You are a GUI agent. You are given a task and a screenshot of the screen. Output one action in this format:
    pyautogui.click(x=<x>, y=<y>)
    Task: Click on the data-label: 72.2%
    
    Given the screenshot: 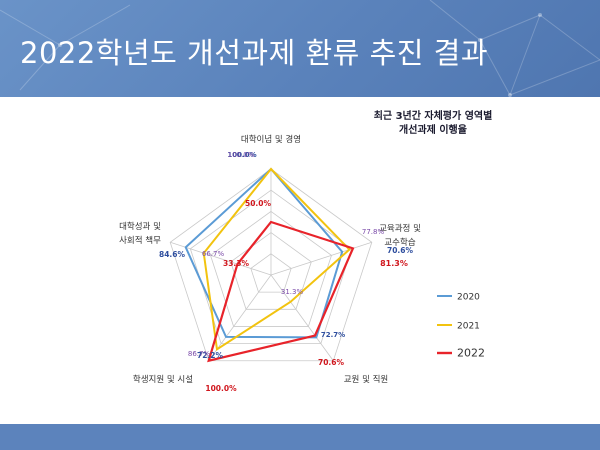 What is the action you would take?
    pyautogui.click(x=210, y=355)
    